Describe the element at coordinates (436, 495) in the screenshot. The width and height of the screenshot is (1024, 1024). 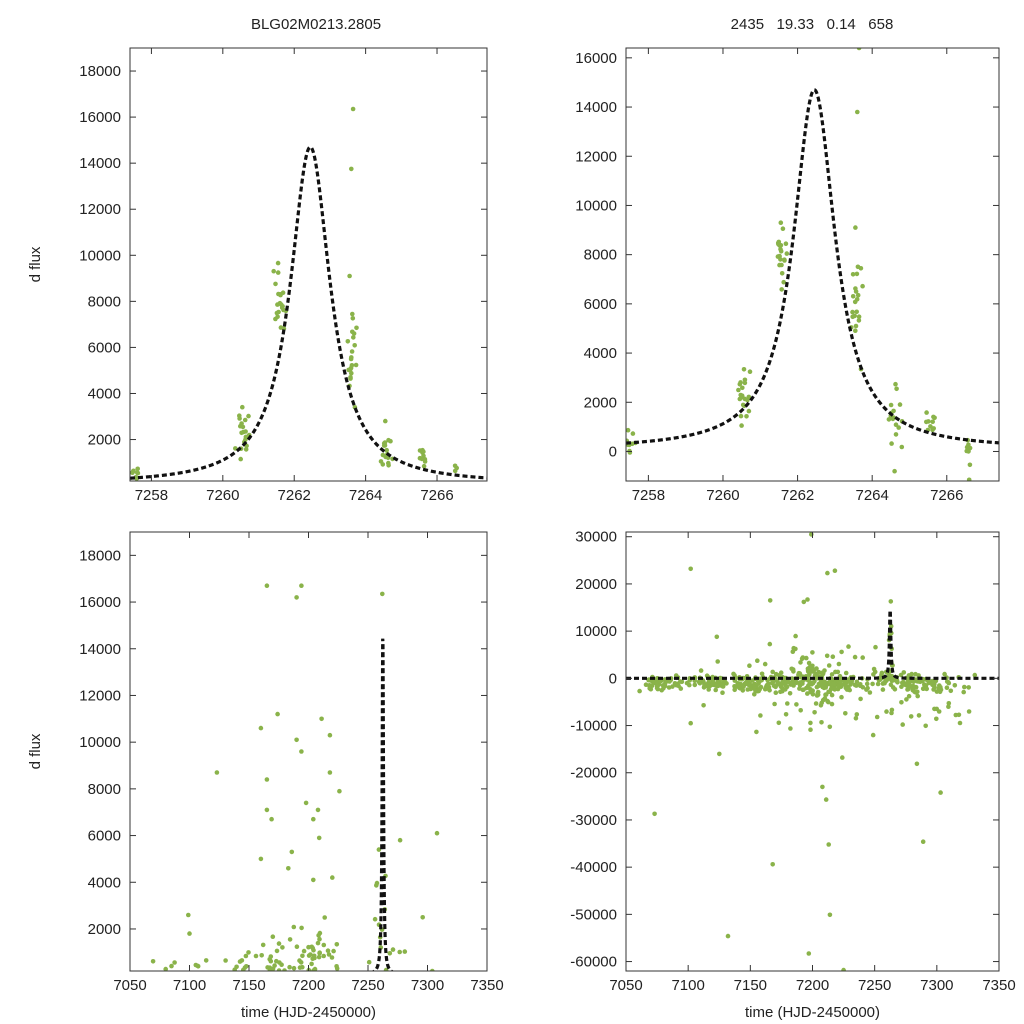
I see `x-tick-label: 7266` at that location.